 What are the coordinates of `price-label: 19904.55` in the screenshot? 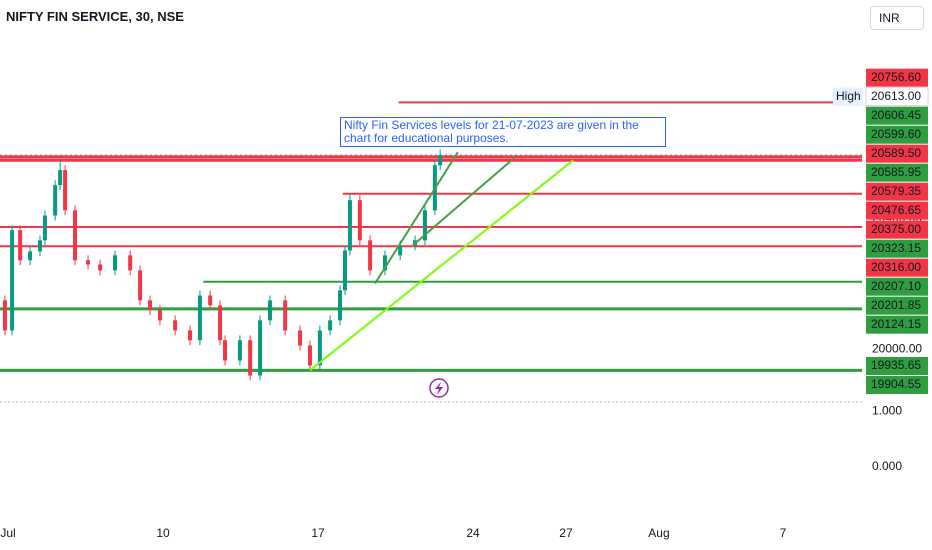 It's located at (896, 384).